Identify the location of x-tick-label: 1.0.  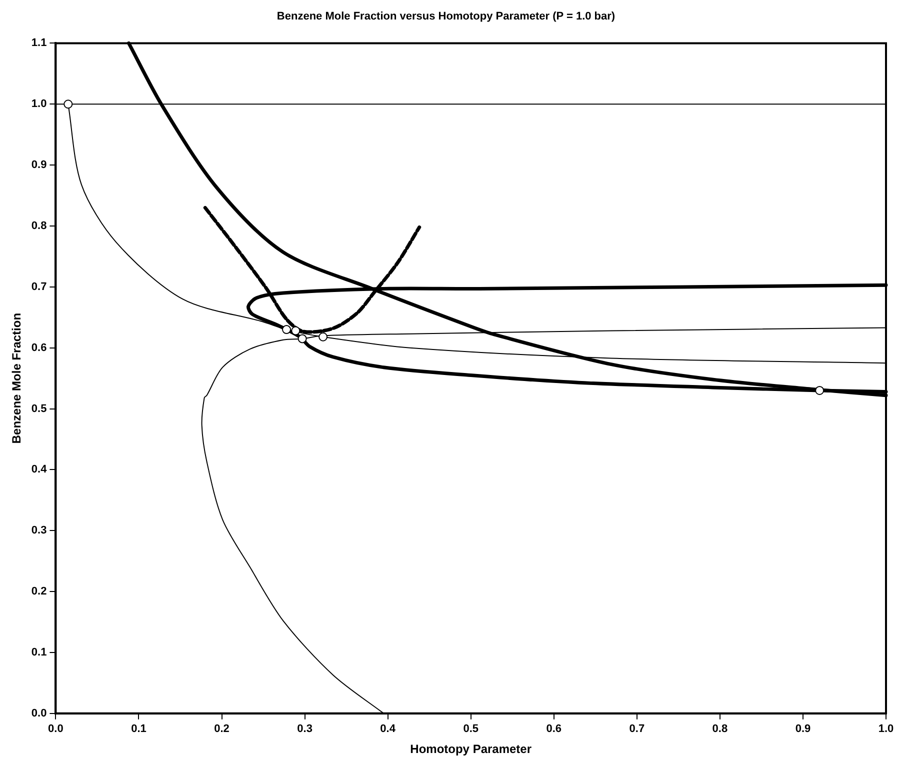
(886, 729).